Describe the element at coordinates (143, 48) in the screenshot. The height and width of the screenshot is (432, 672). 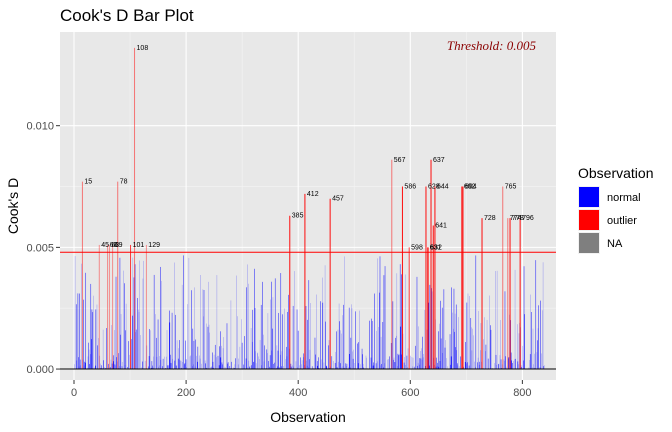
I see `outlier-label: 108` at that location.